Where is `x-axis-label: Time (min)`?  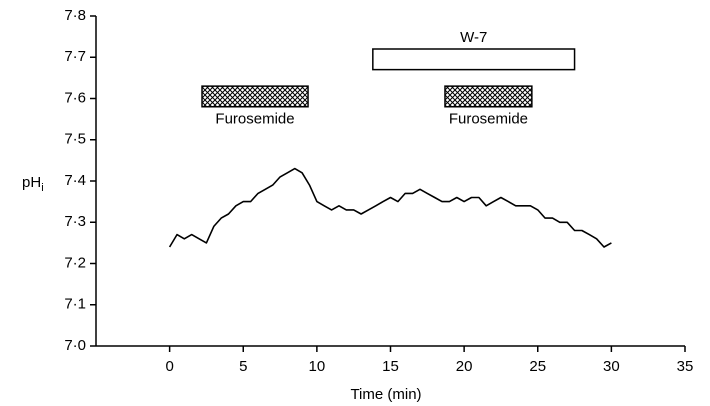 x-axis-label: Time (min) is located at coordinates (385, 394).